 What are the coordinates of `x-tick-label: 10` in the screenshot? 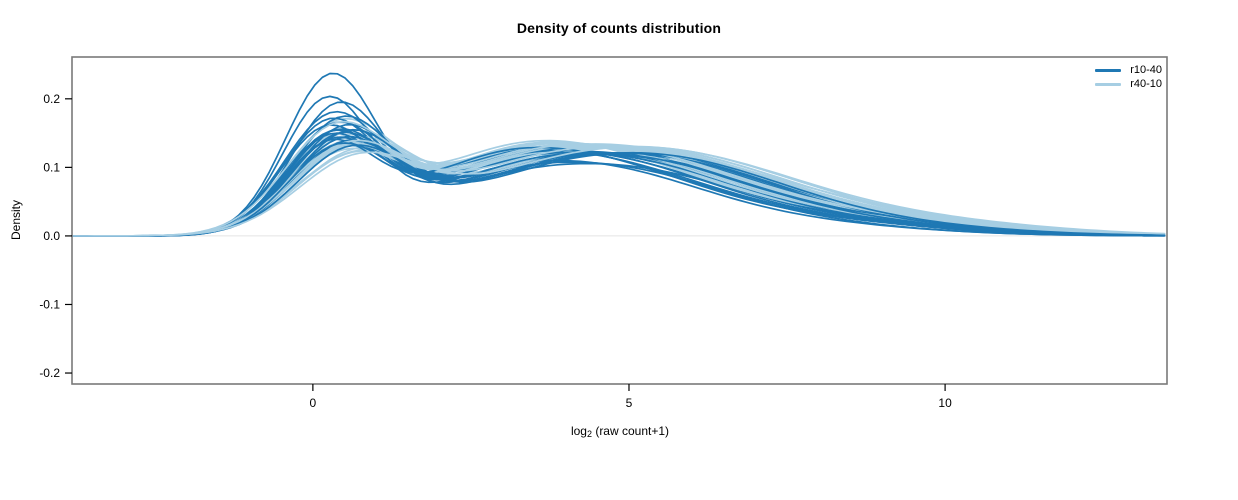 It's located at (945, 403).